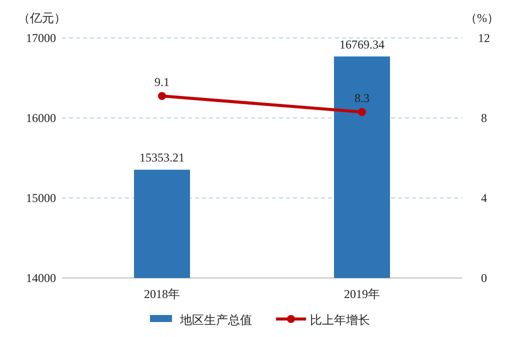 This screenshot has width=528, height=337. Describe the element at coordinates (362, 294) in the screenshot. I see `x-tick-label: 2019年` at that location.